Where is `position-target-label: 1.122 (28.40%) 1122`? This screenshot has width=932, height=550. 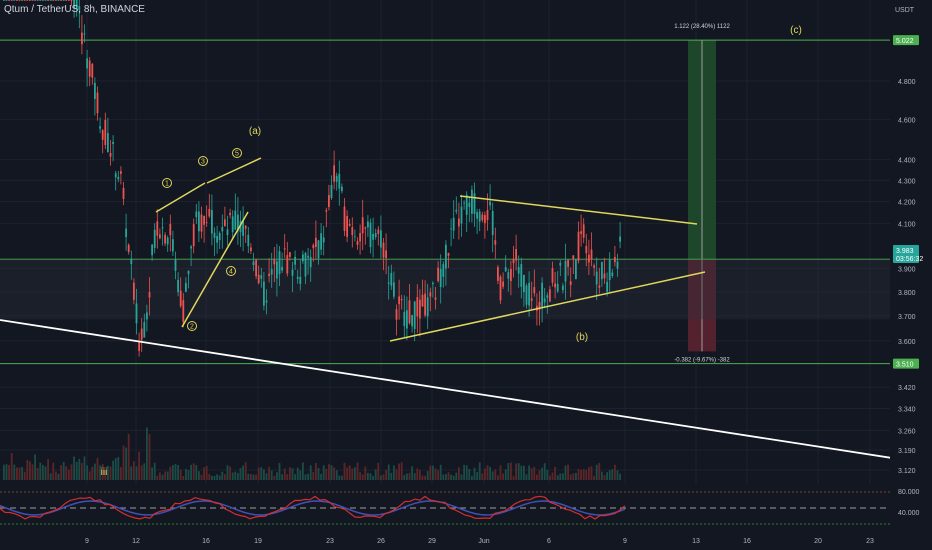 position-target-label: 1.122 (28.40%) 1122 is located at coordinates (702, 27).